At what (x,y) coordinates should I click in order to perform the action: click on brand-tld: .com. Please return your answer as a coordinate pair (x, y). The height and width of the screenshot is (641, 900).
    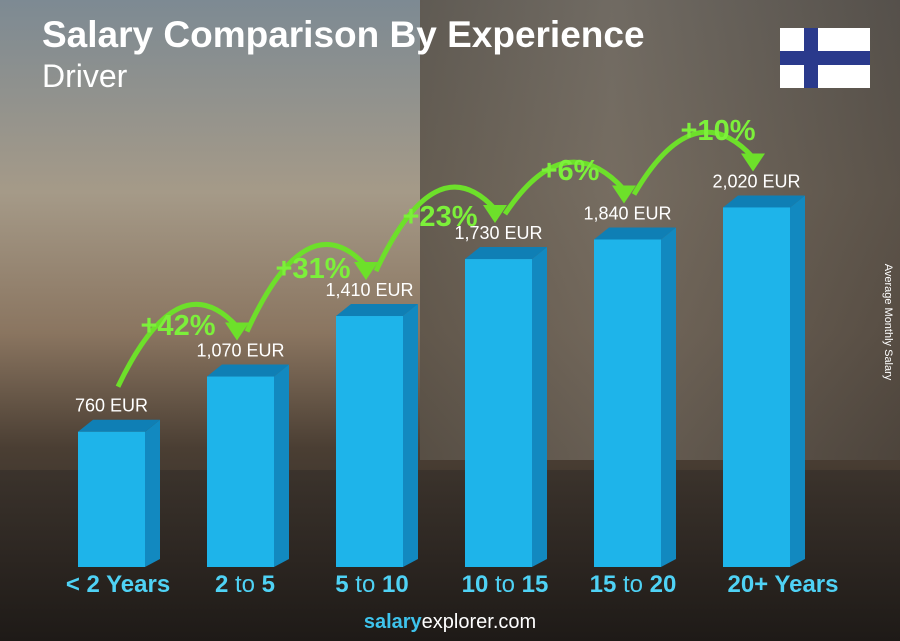
    Looking at the image, I should click on (514, 622).